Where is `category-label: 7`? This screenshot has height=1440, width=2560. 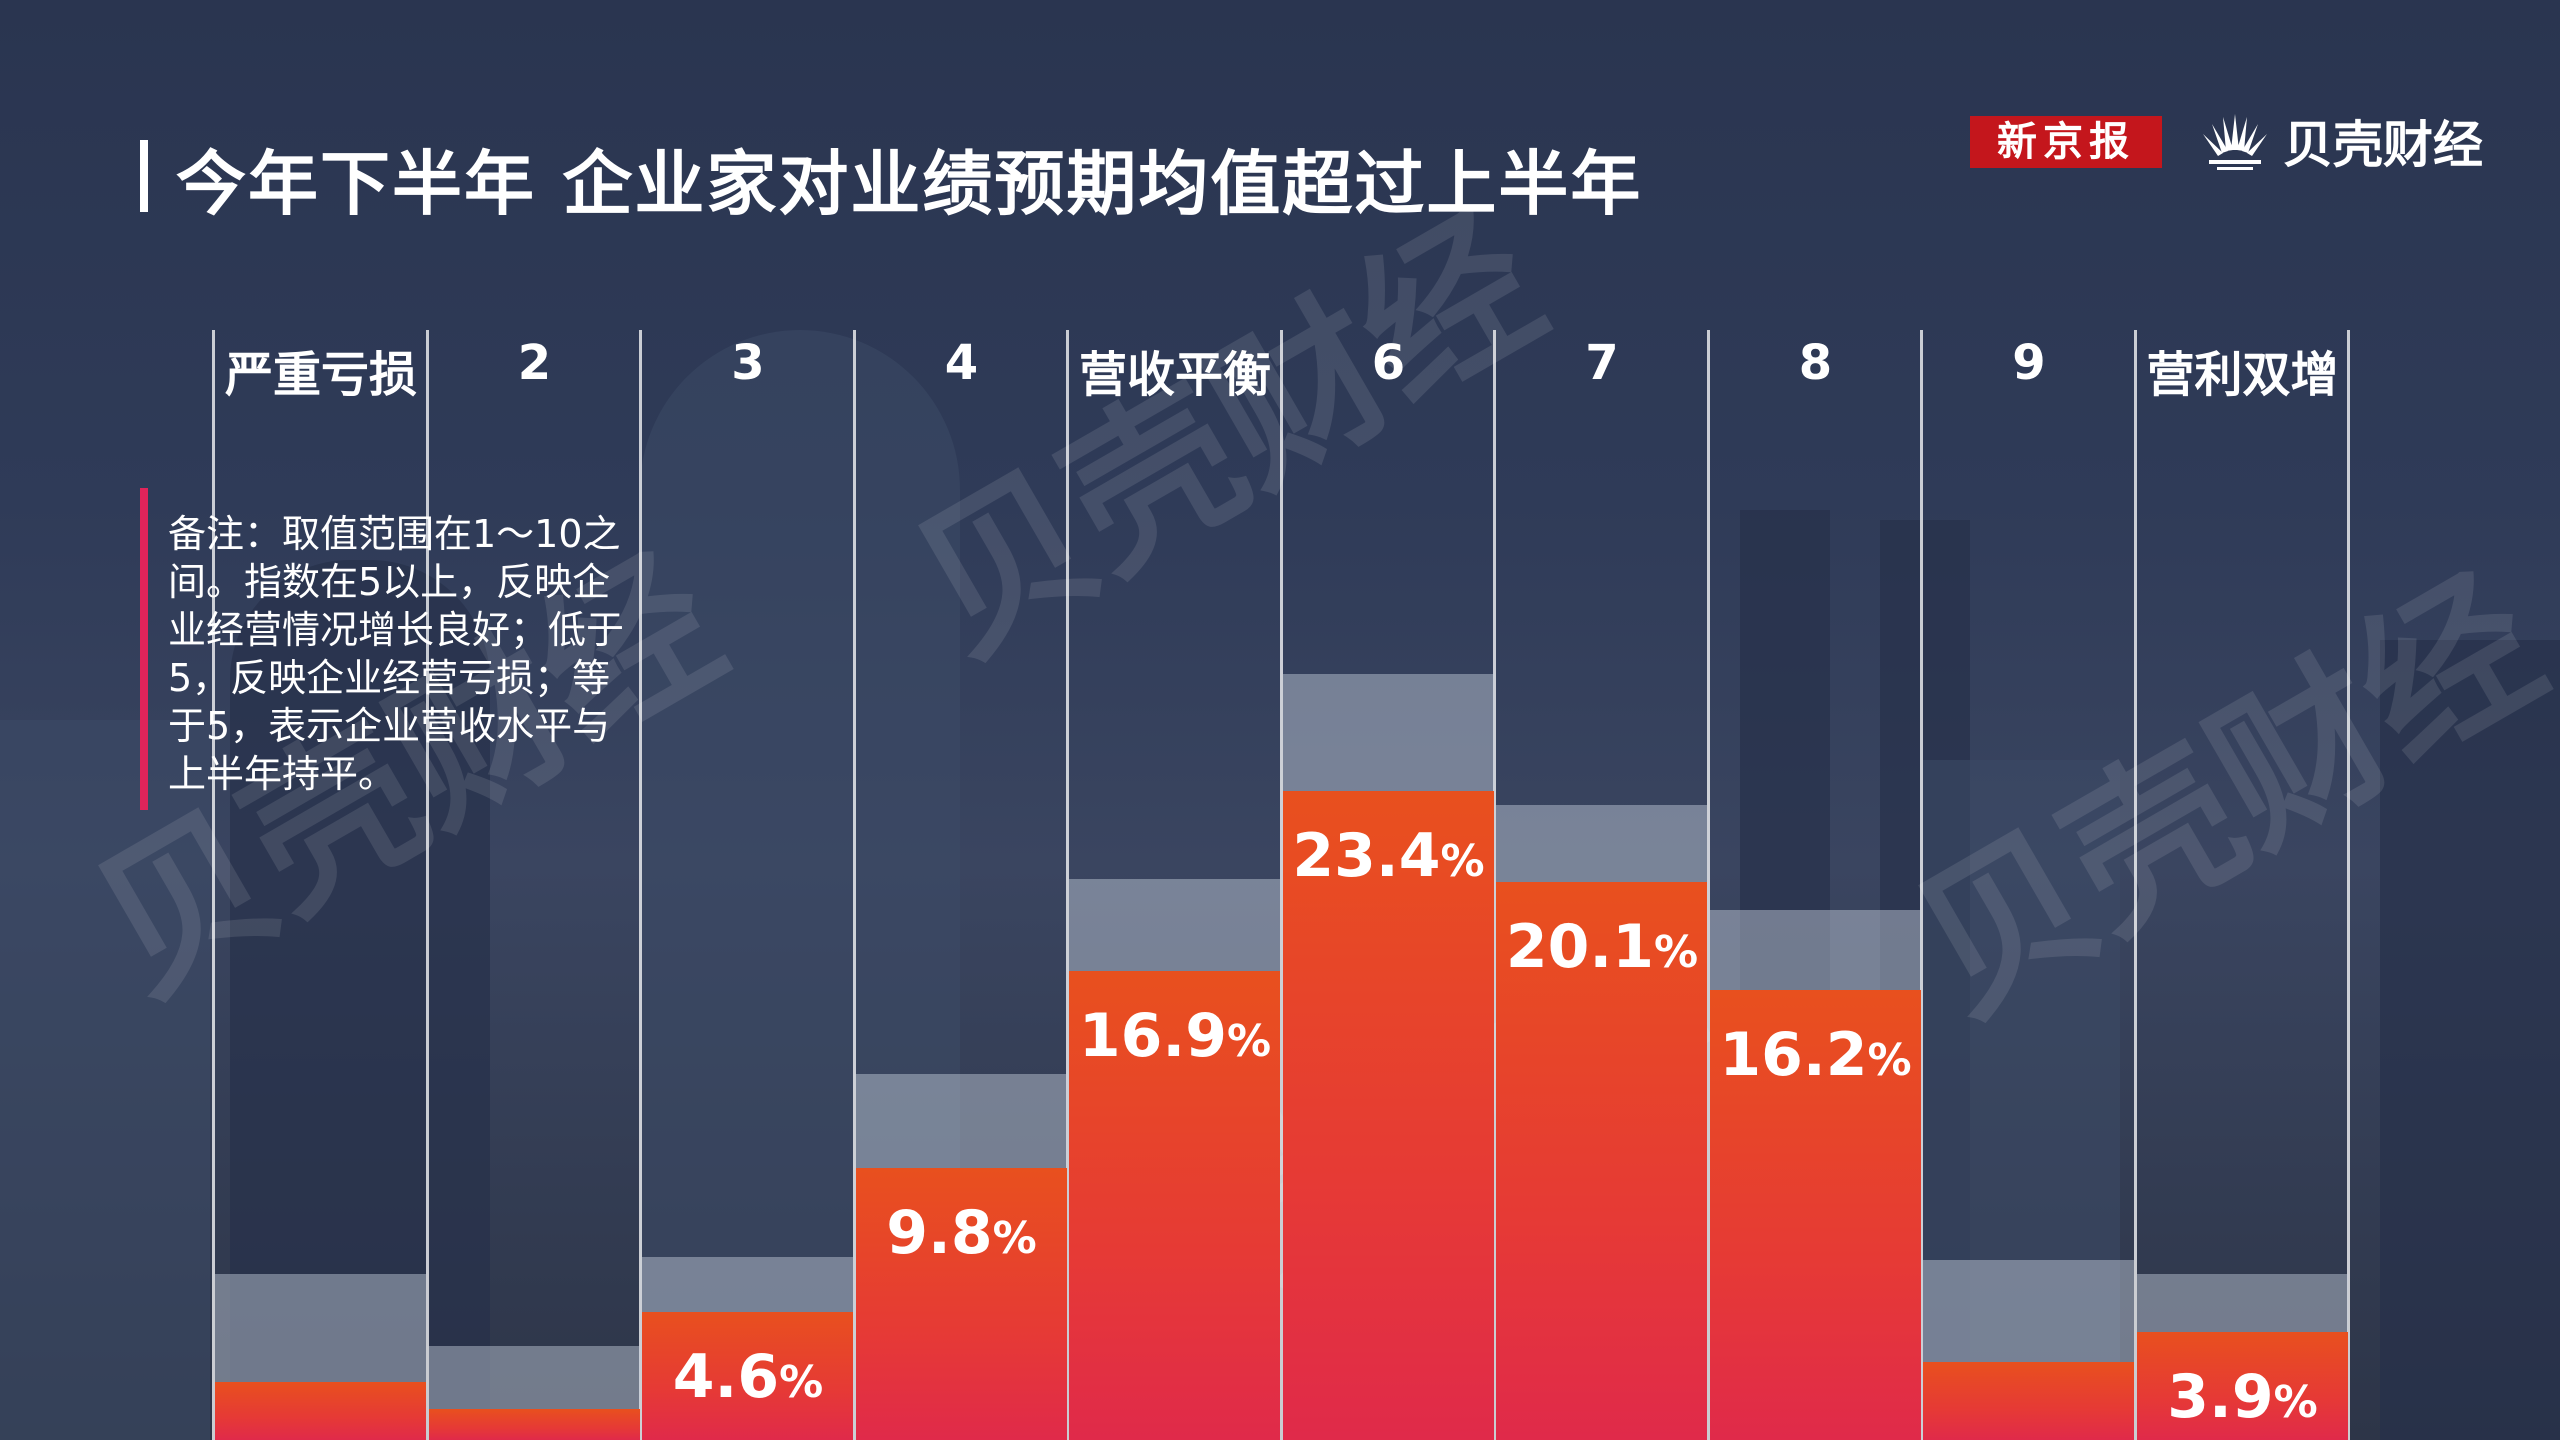 category-label: 7 is located at coordinates (1602, 363).